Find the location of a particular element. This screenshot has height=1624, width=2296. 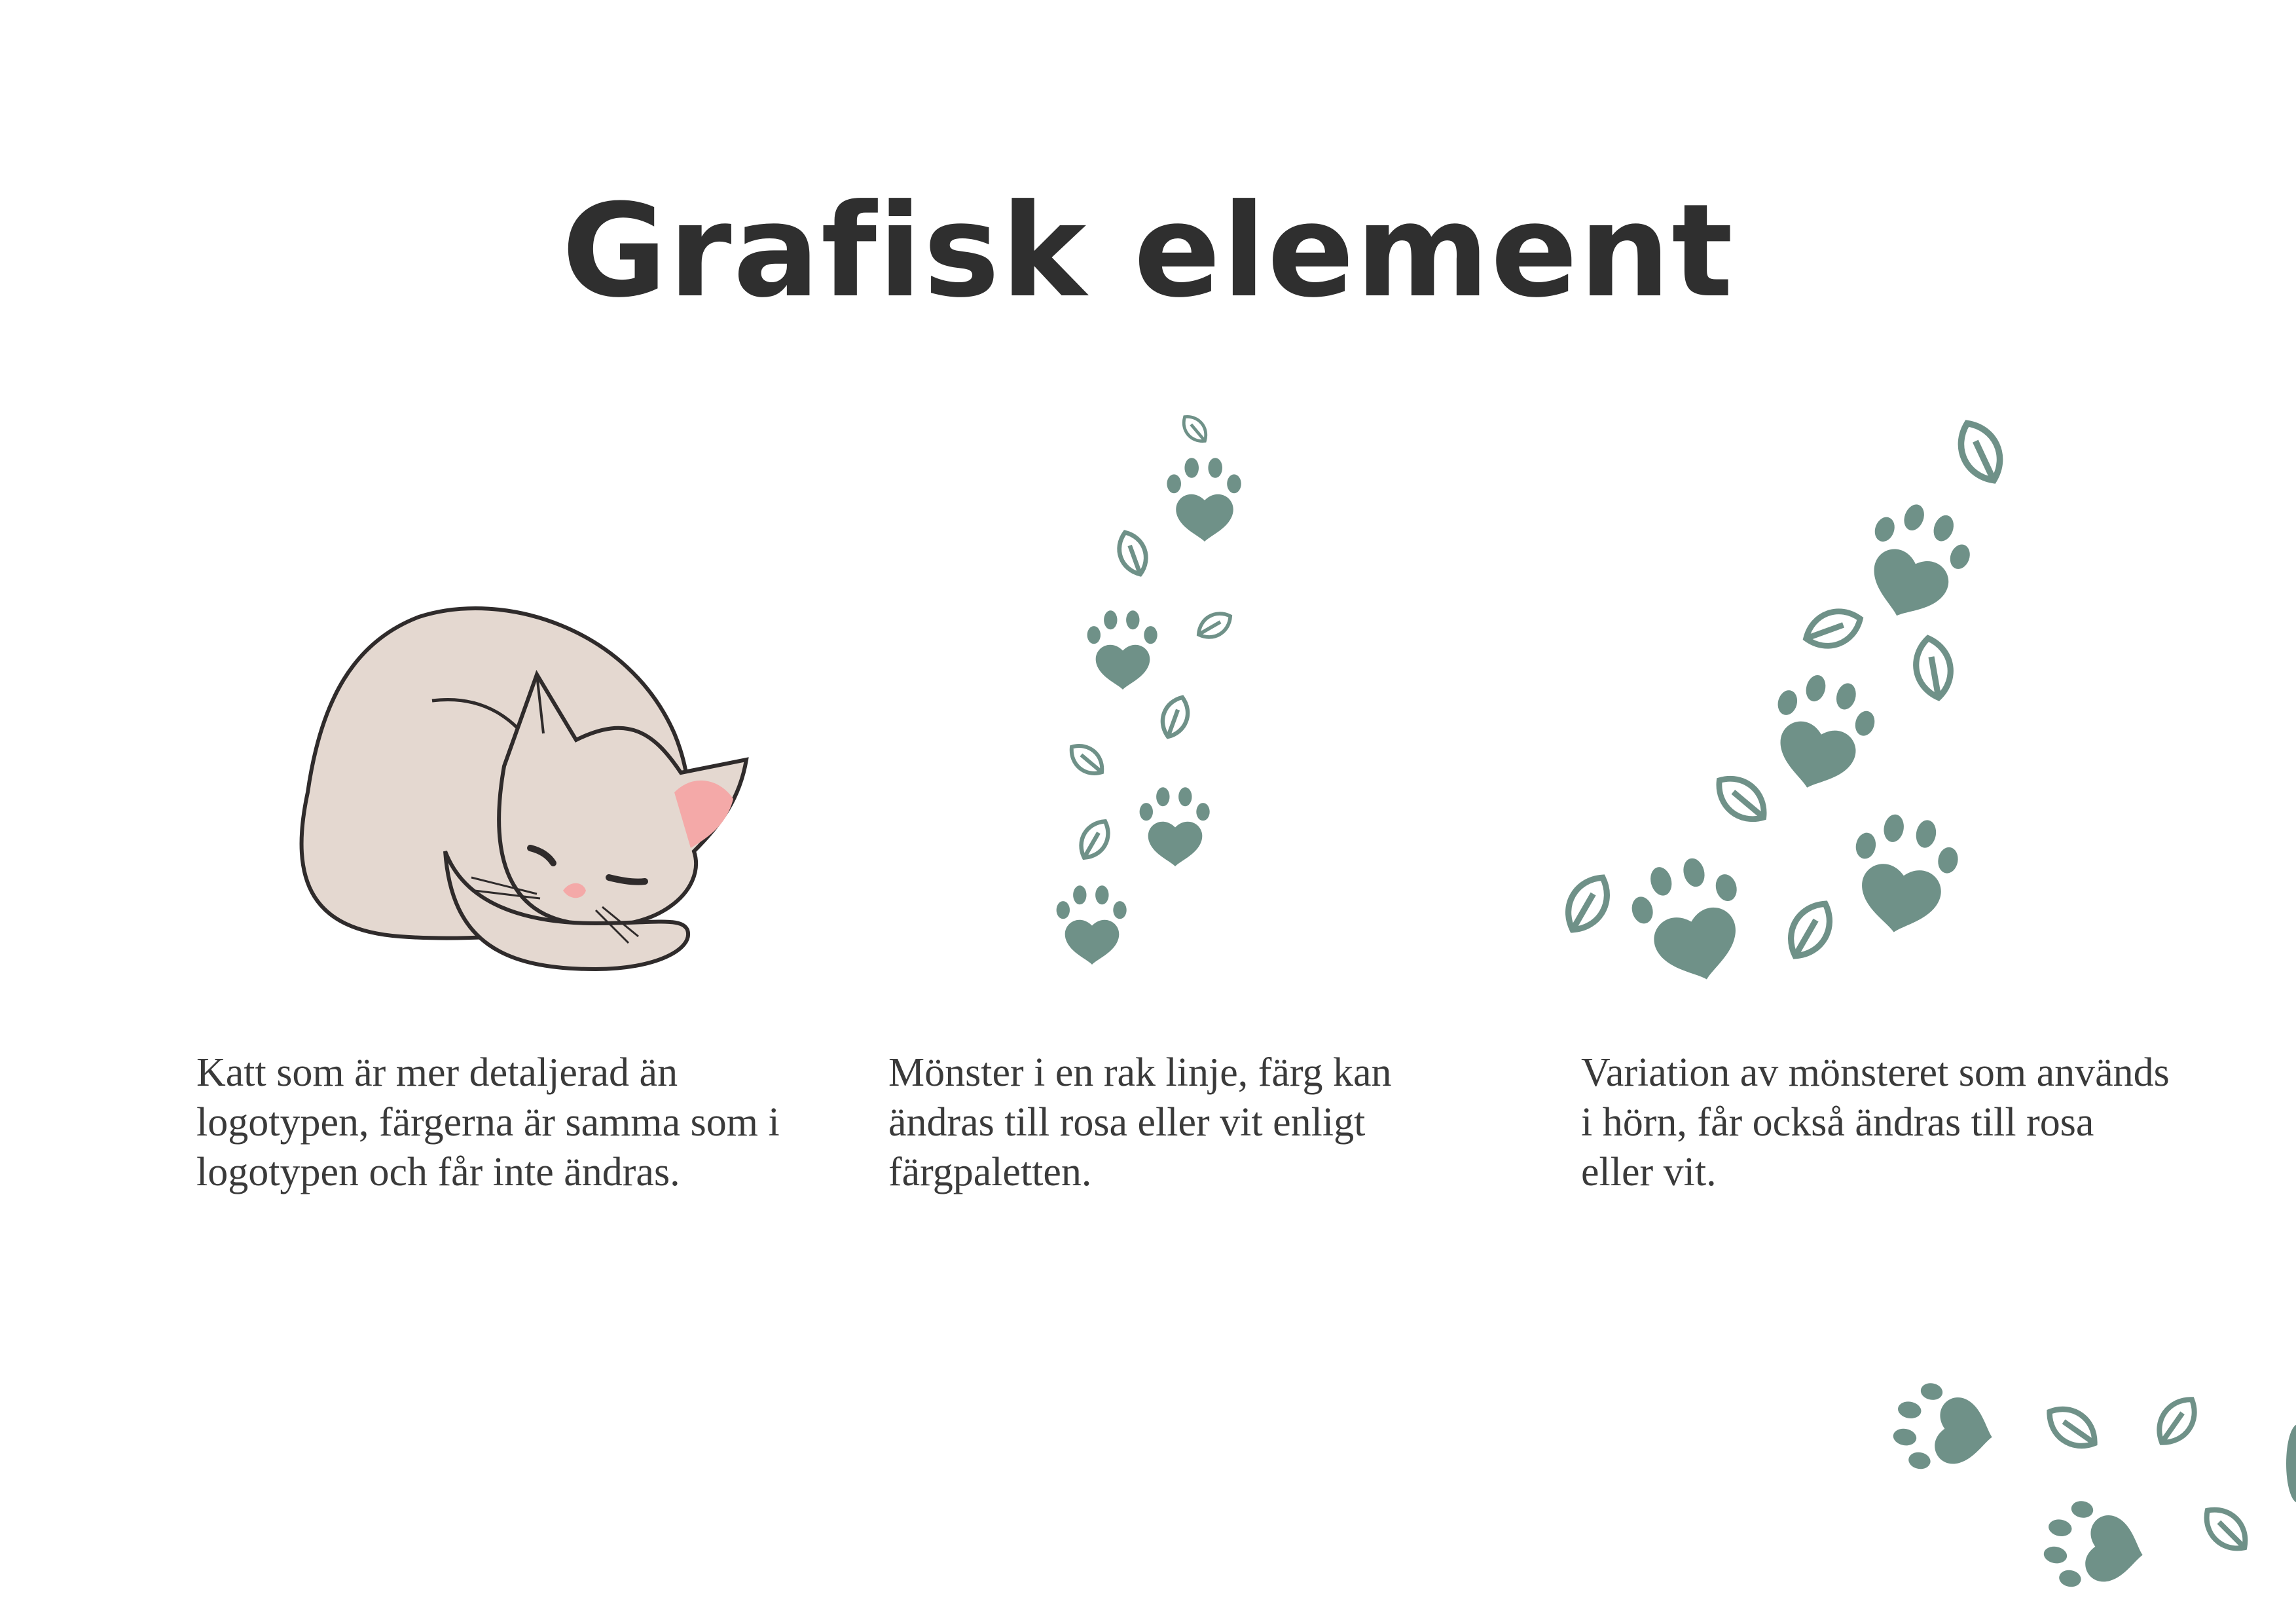

paw-leaf-corner-pattern is located at coordinates (1787, 687).